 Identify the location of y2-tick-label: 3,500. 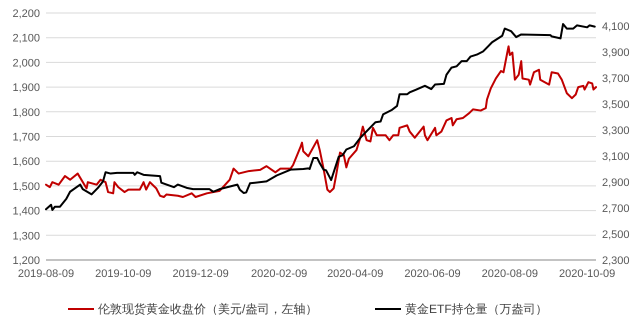
(616, 105).